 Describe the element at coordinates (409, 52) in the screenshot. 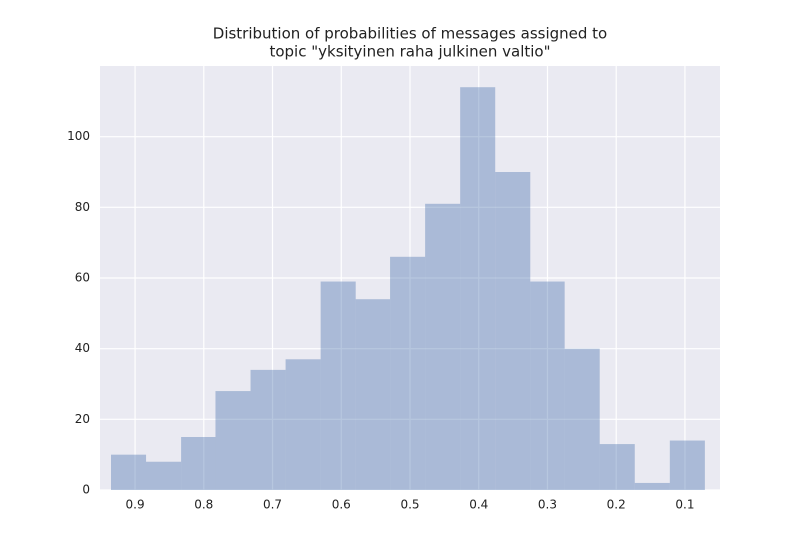

I see `chart-title: topic "yksityinen raha julkinen valtio"` at that location.